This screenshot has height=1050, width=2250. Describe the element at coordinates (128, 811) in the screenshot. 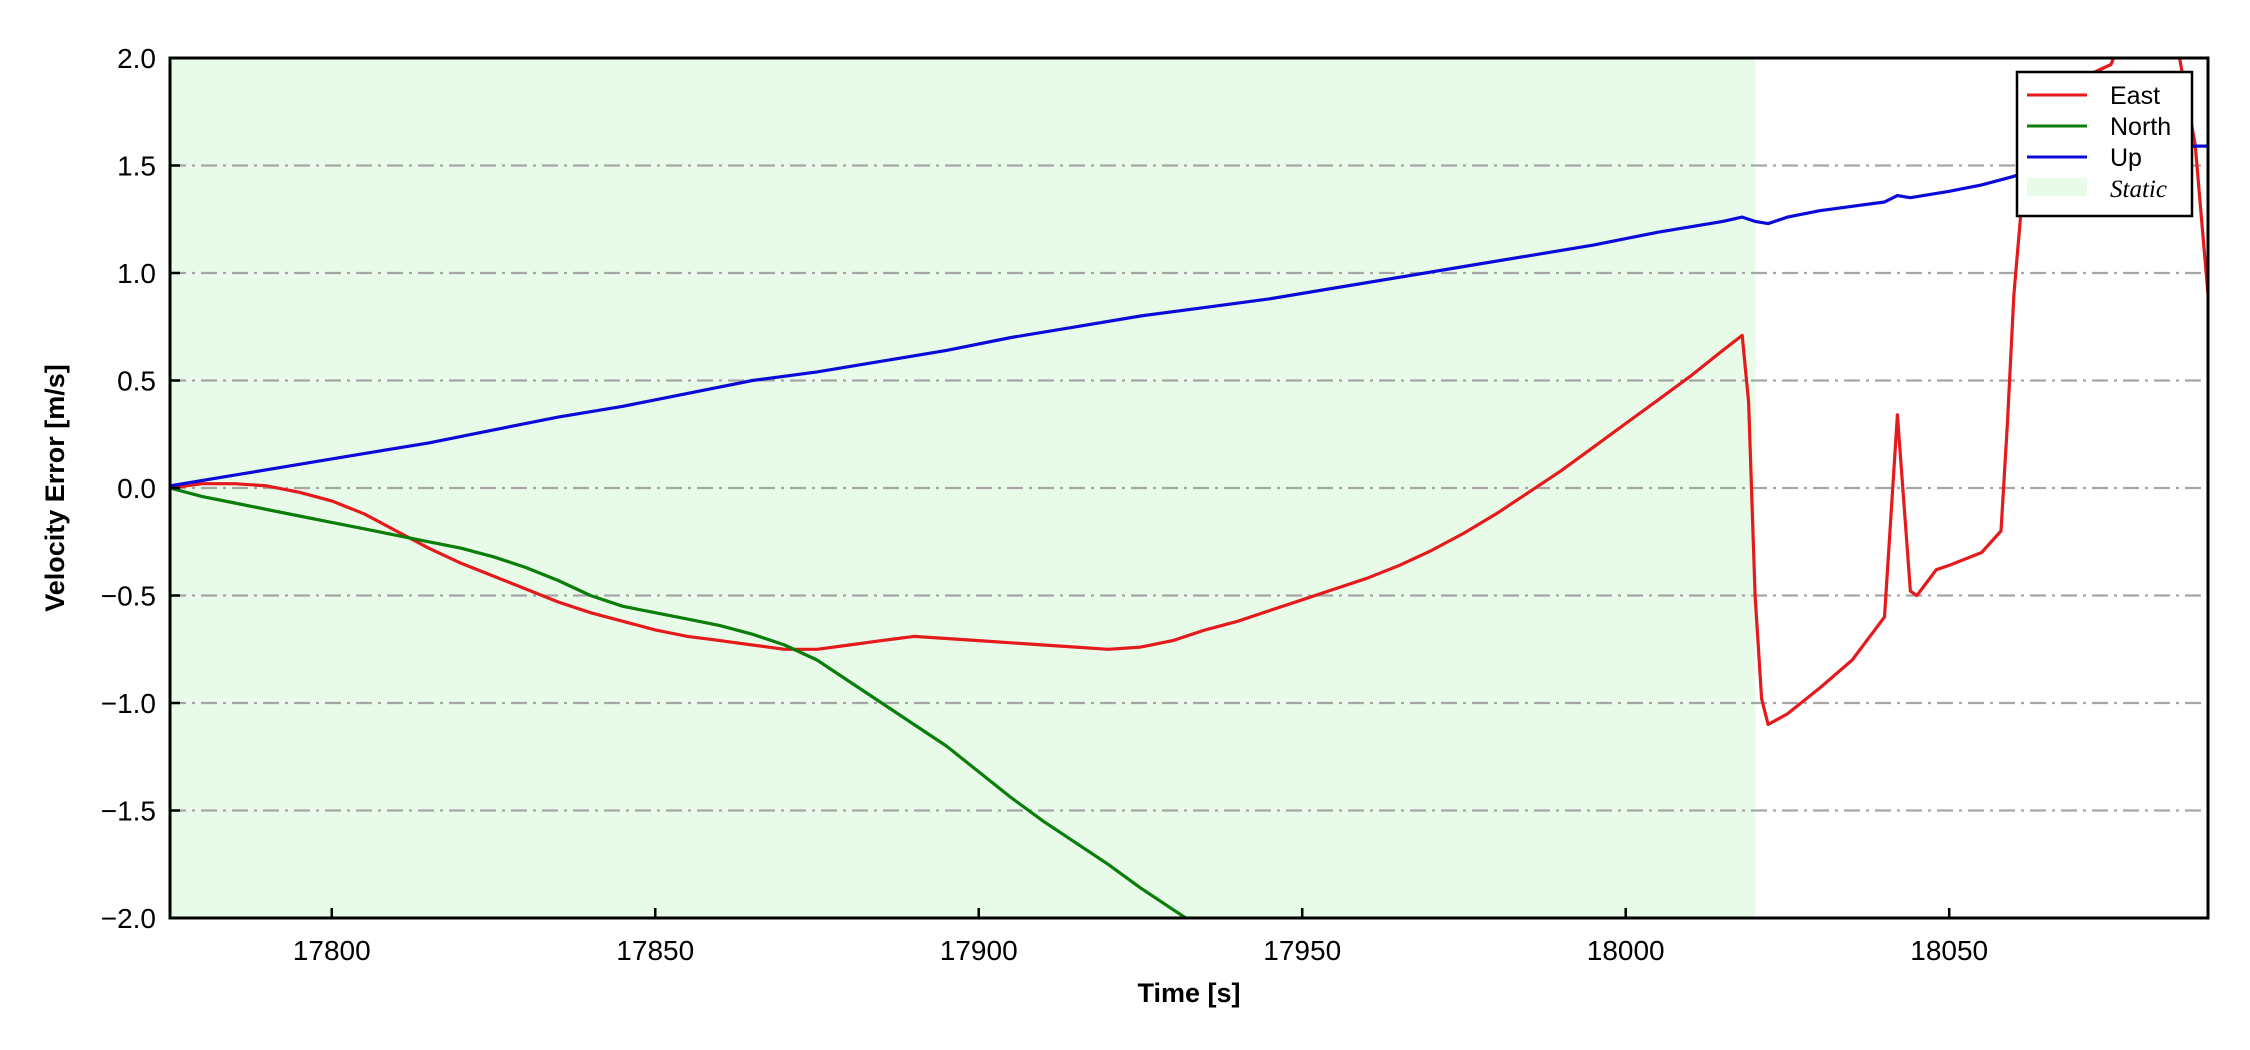

I see `y-tick-label: −1.5` at that location.